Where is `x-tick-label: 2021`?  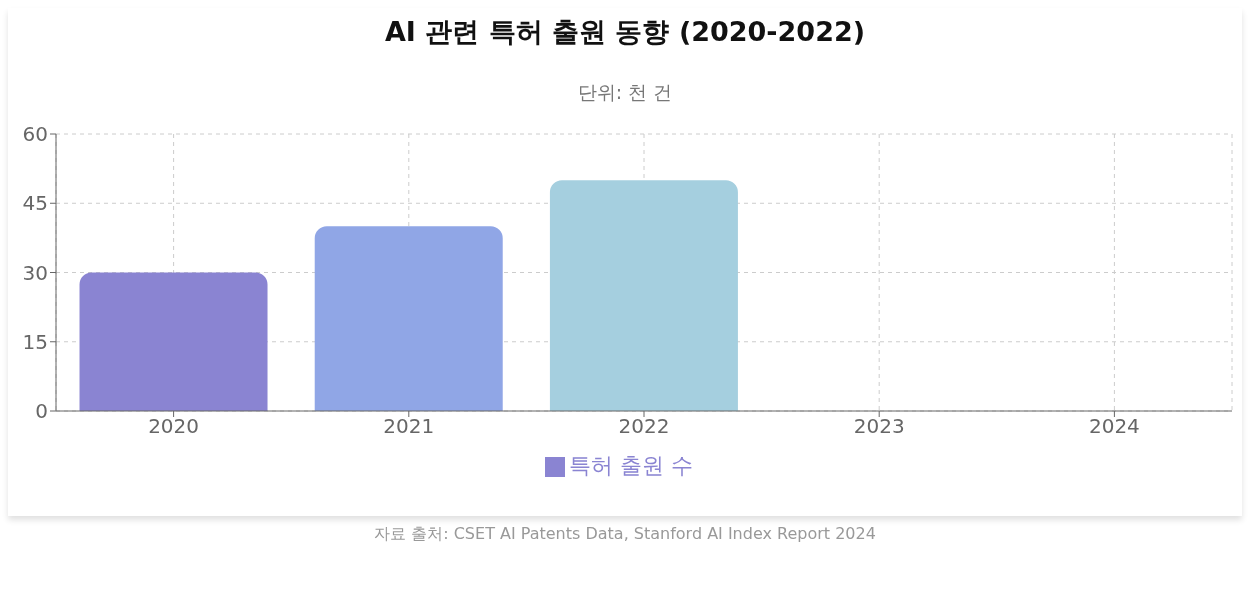 x-tick-label: 2021 is located at coordinates (409, 426).